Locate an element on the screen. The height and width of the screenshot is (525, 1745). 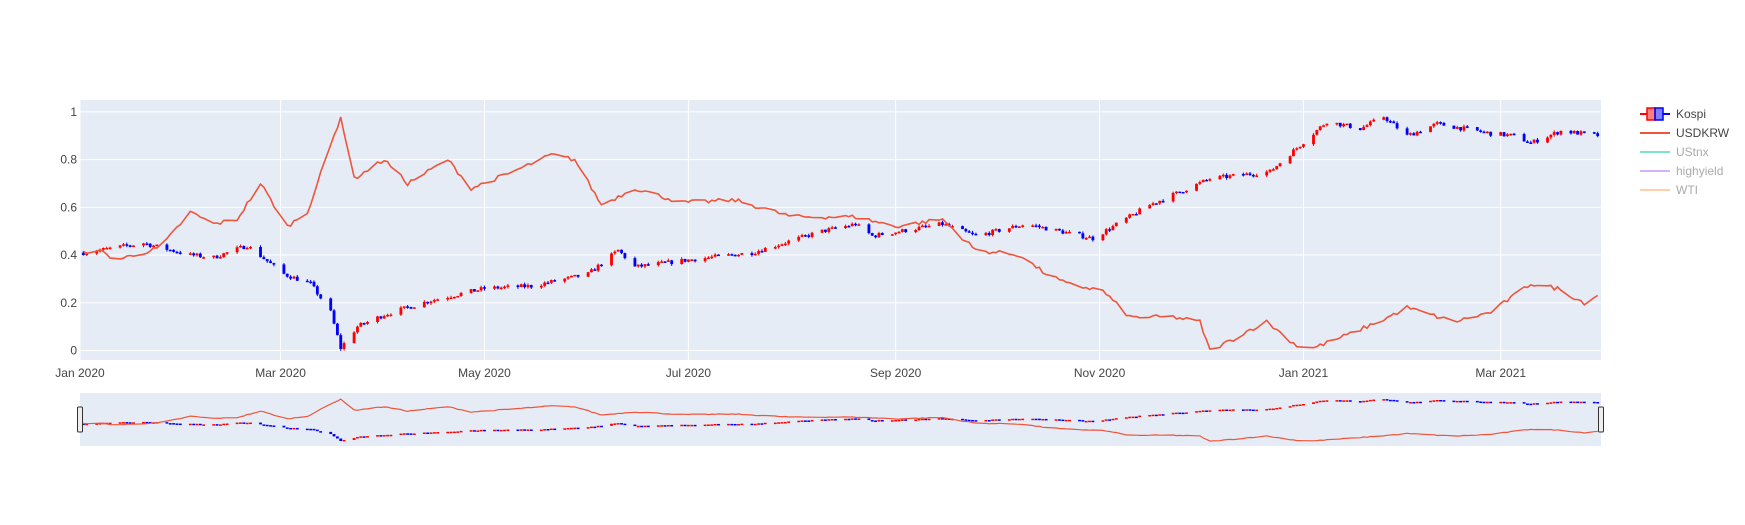
range-slider-right-handle is located at coordinates (1601, 419).